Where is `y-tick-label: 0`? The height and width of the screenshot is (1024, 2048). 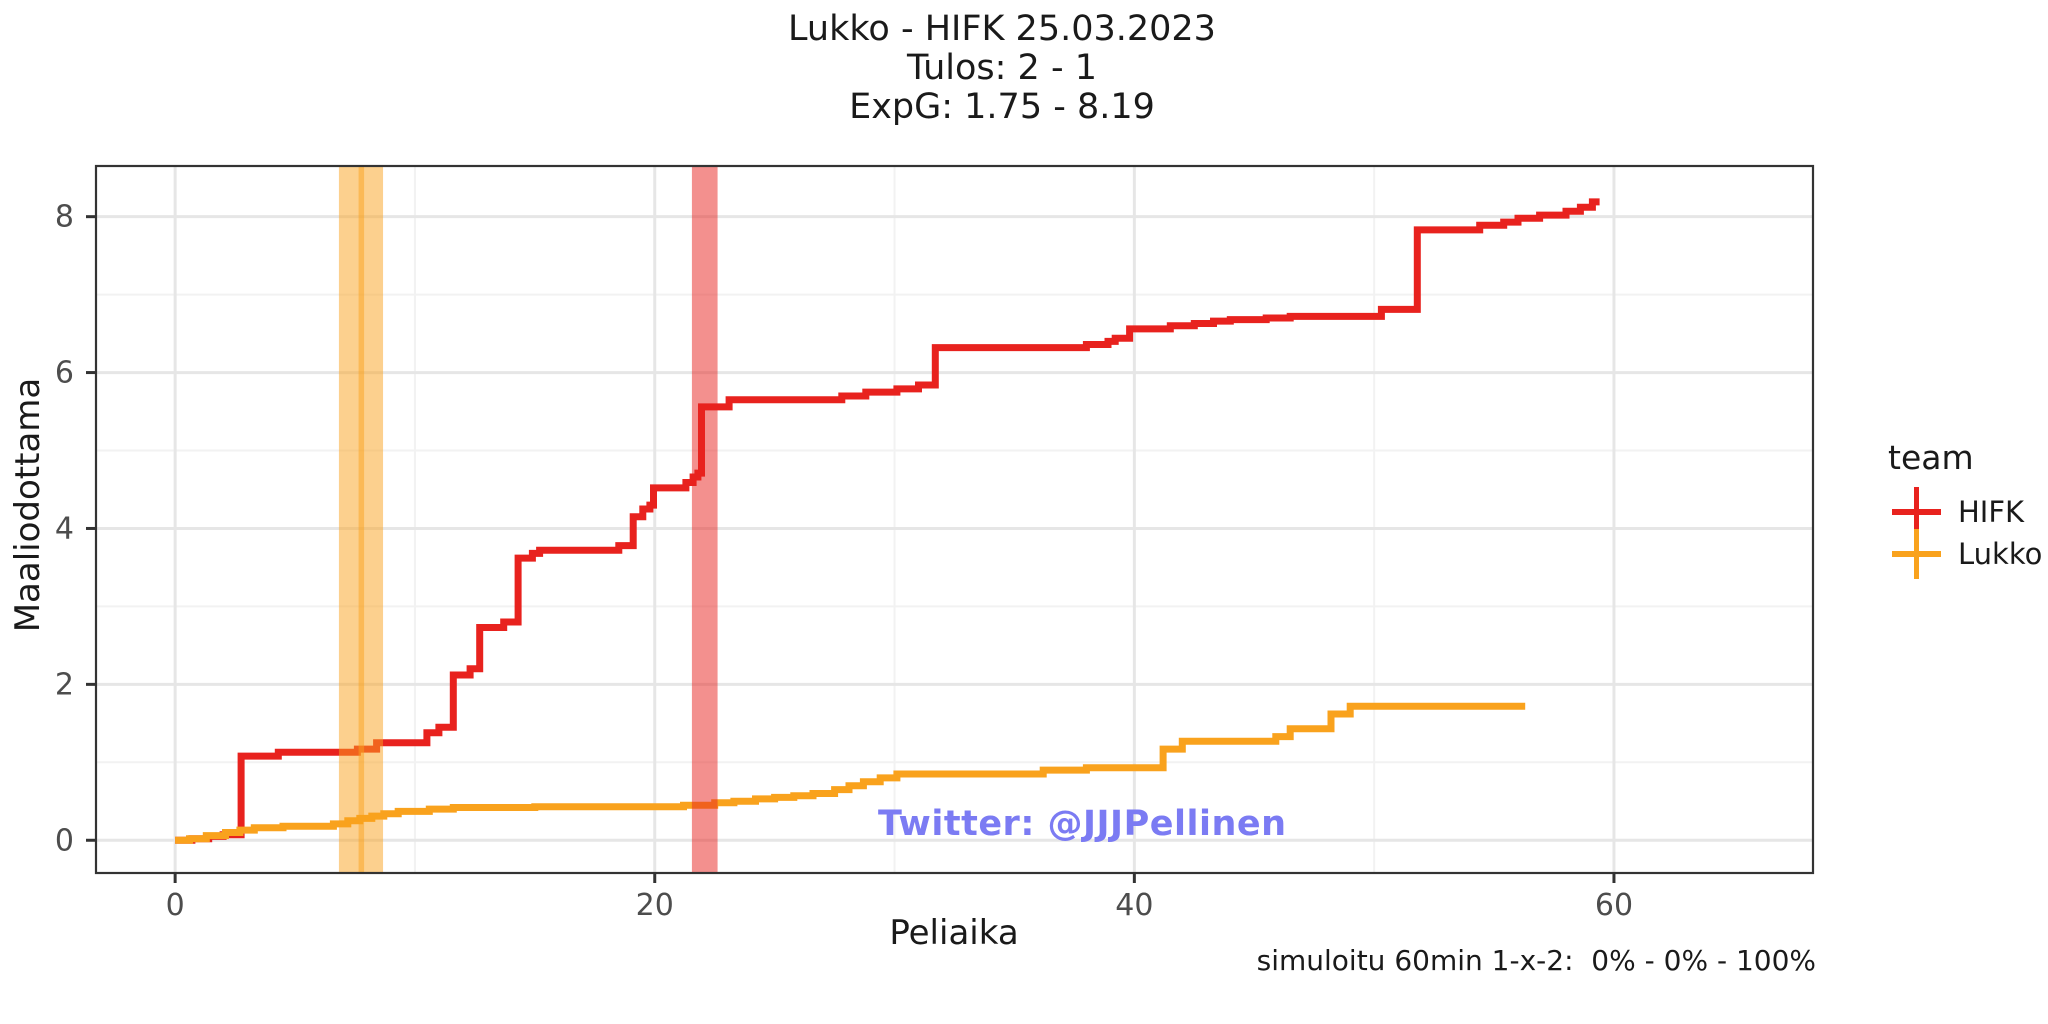
y-tick-label: 0 is located at coordinates (64, 840).